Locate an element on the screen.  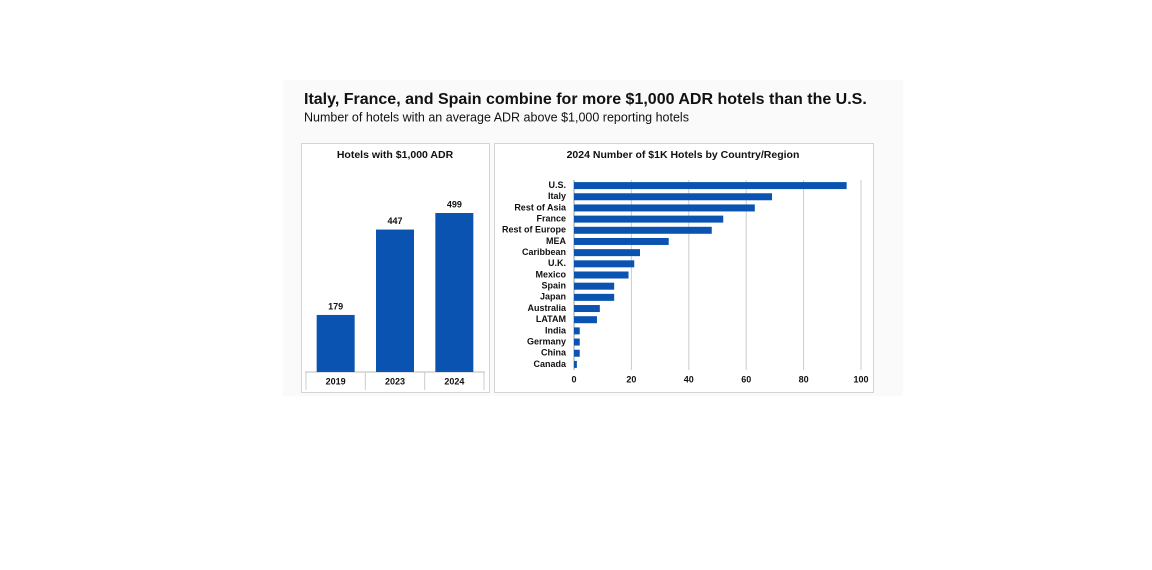
y-tick-label: LATAM is located at coordinates (551, 319).